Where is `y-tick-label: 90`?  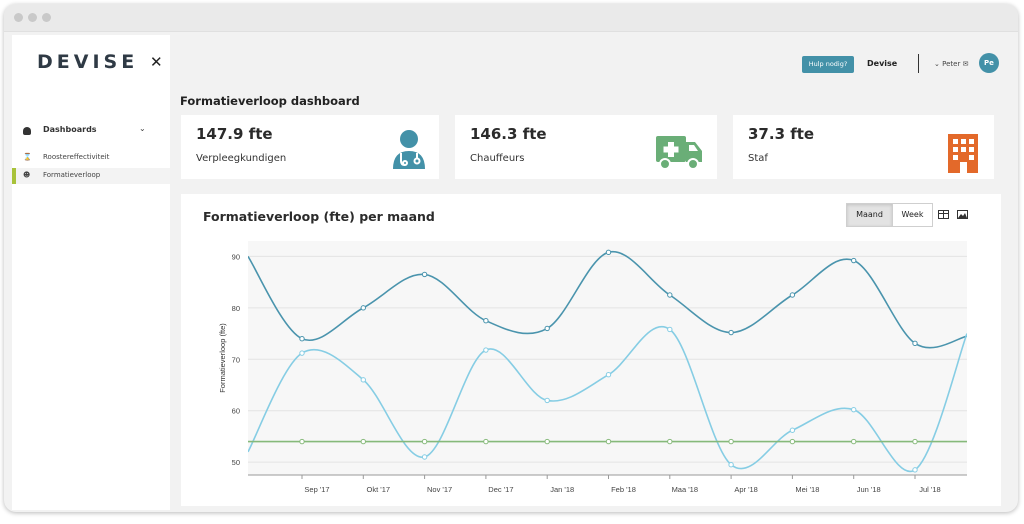
y-tick-label: 90 is located at coordinates (236, 256).